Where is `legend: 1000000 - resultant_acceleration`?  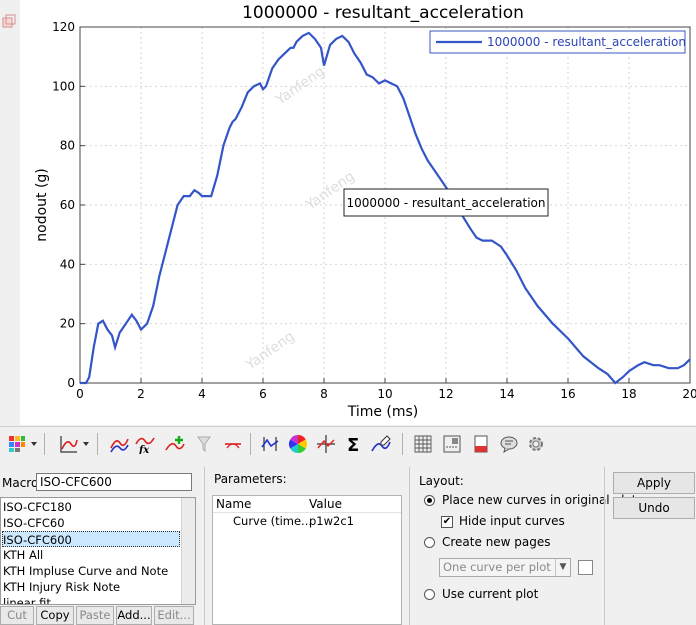 legend: 1000000 - resultant_acceleration is located at coordinates (557, 42).